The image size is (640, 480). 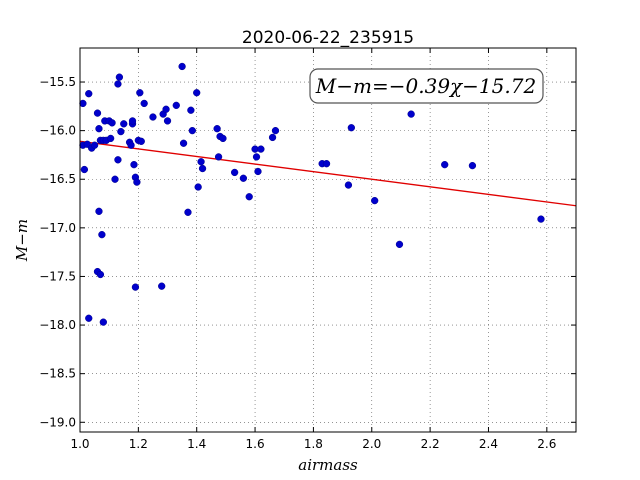 What do you see at coordinates (488, 444) in the screenshot?
I see `x-tick-label: 2.4` at bounding box center [488, 444].